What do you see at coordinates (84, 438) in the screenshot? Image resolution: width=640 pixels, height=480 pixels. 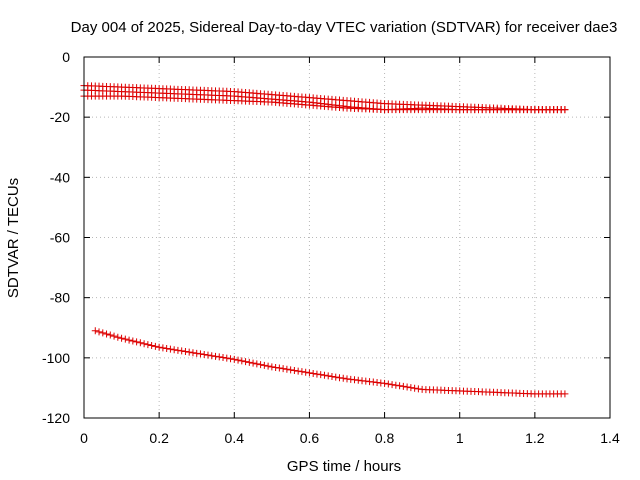 I see `x-tick-label: 0` at bounding box center [84, 438].